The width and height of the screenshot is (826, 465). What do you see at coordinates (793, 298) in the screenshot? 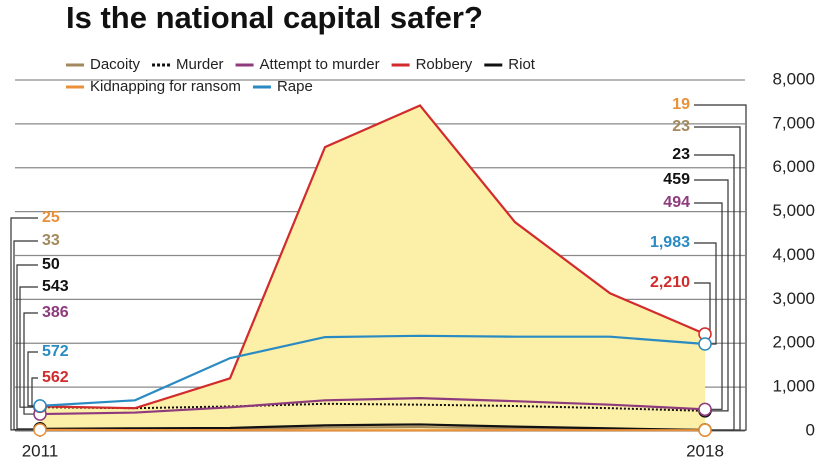
I see `y-tick-label: 3,000` at bounding box center [793, 298].